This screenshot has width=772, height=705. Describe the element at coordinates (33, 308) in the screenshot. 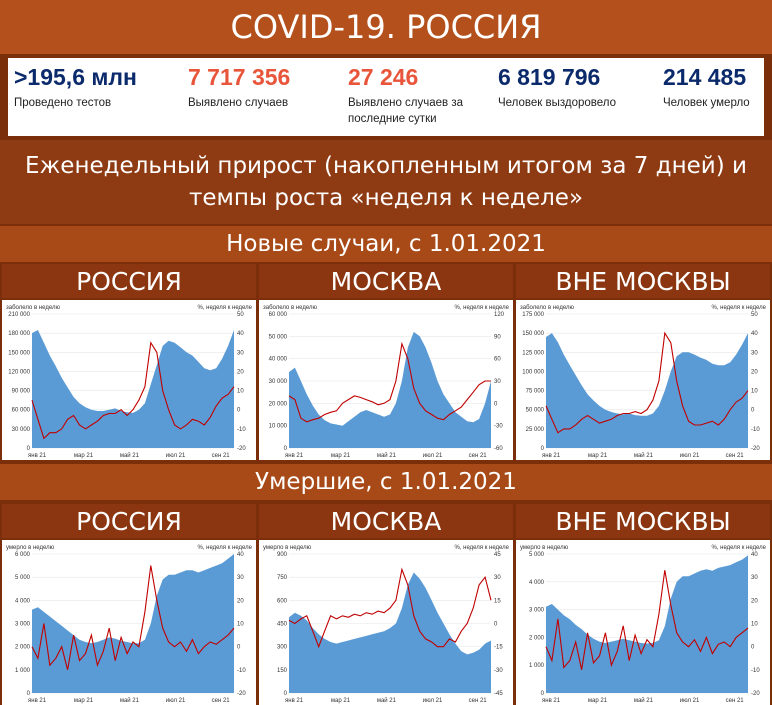

I see `y-axis-label: заболело в неделю` at that location.